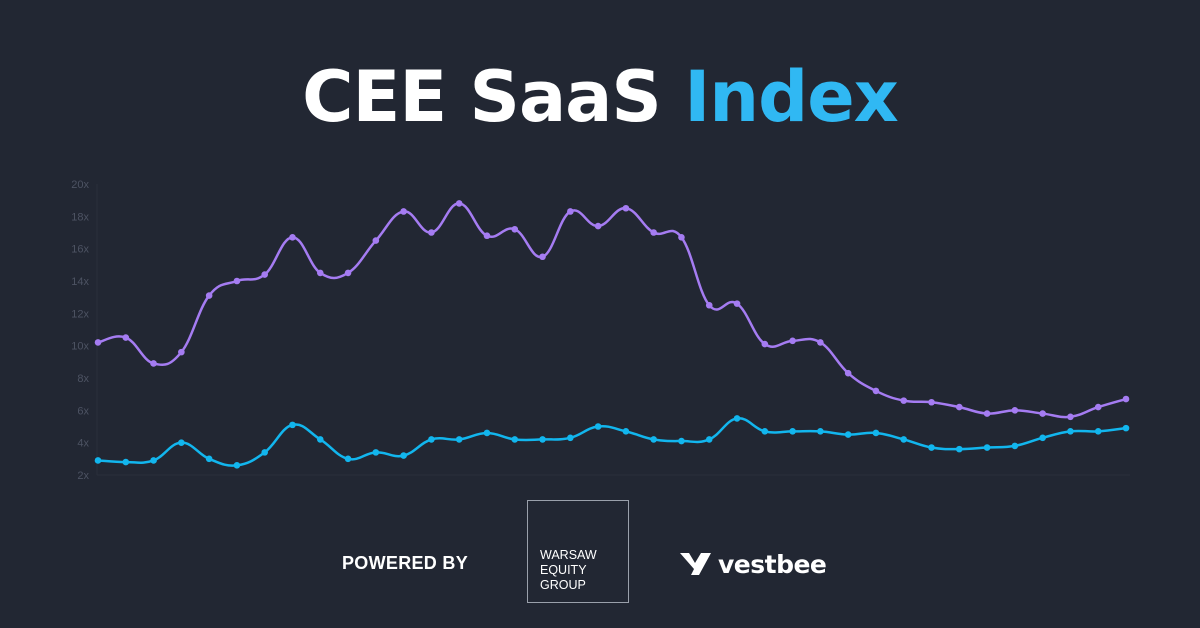 The width and height of the screenshot is (1200, 628). I want to click on vestbee-logo: vestbee, so click(753, 564).